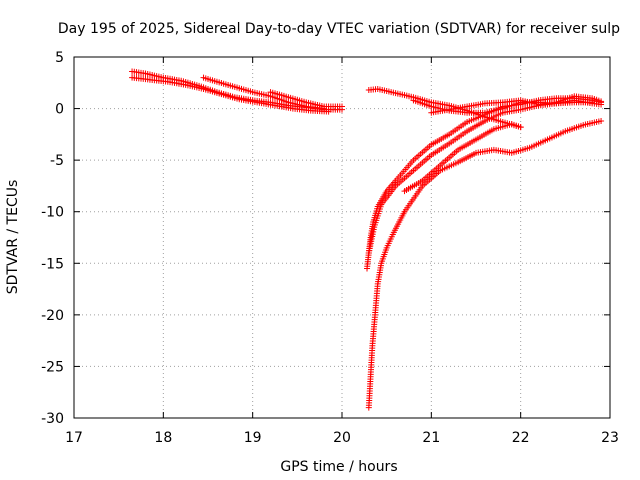  I want to click on y-tick-label: -20, so click(52, 316).